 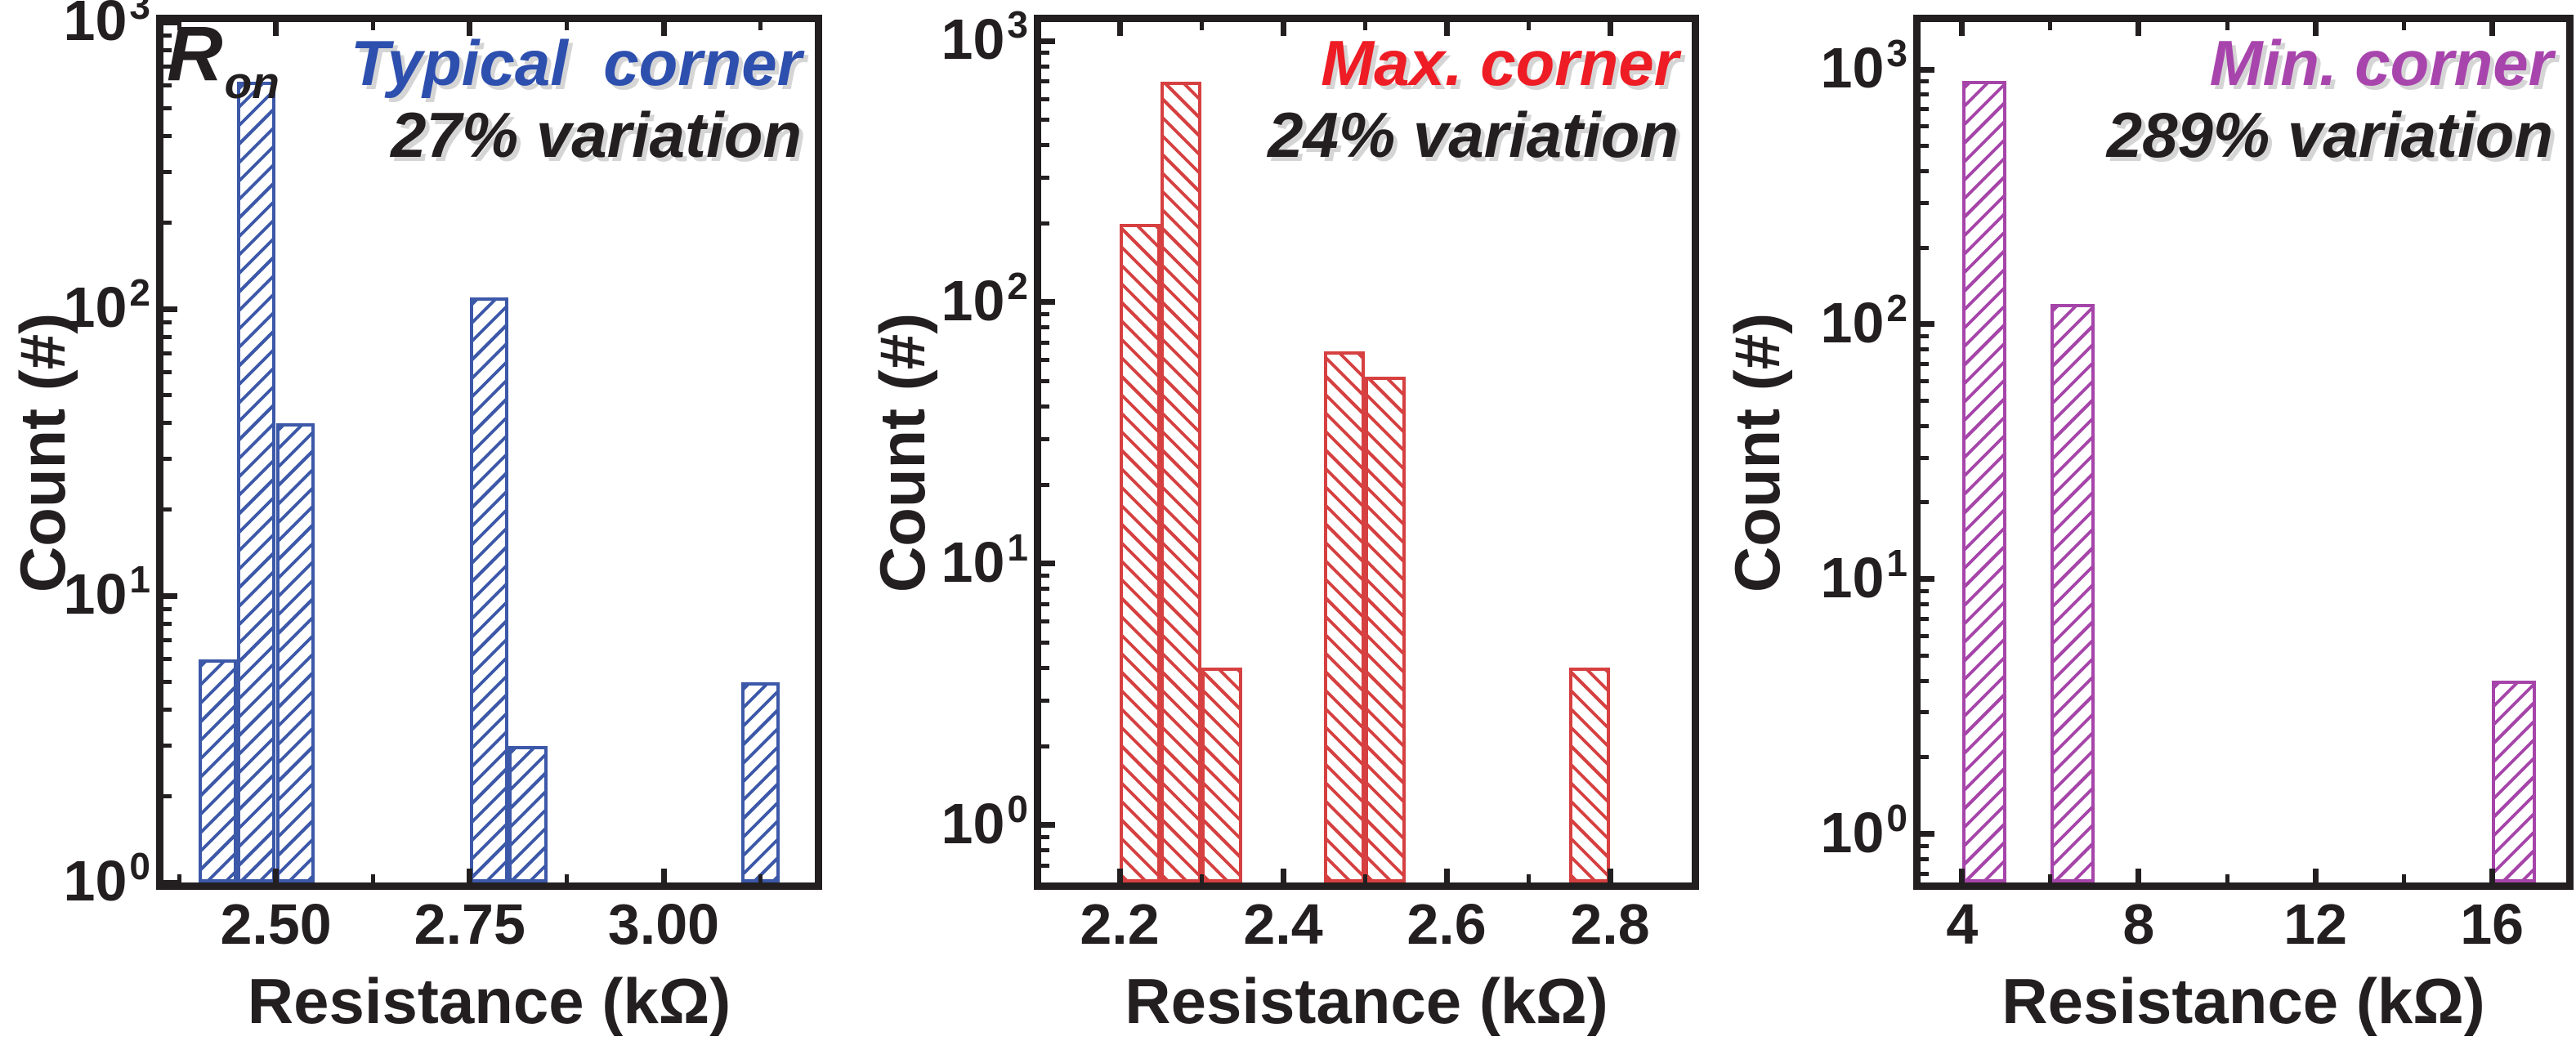 I want to click on x-tick-label: 3.00, so click(x=663, y=924).